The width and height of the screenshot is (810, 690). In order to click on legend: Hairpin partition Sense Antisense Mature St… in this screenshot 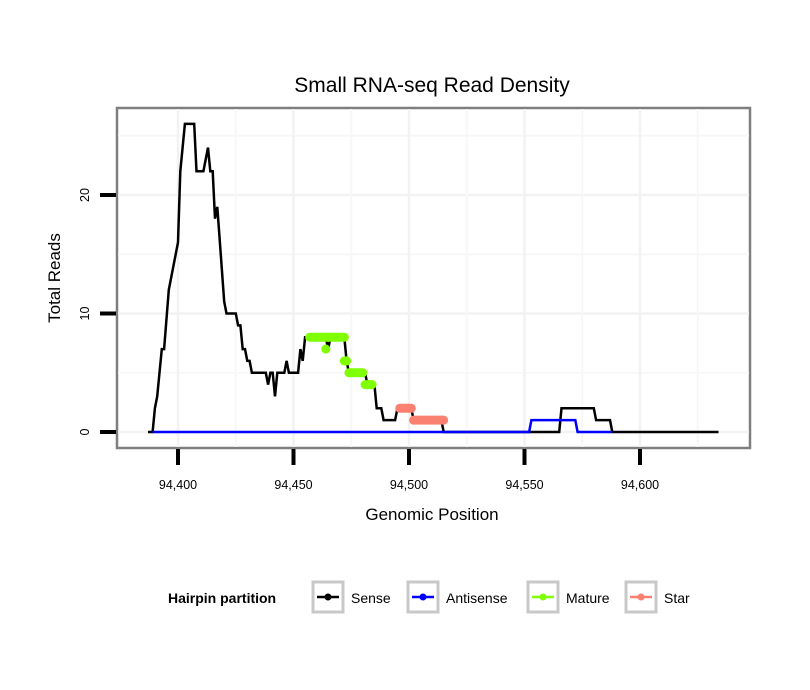, I will do `click(429, 597)`.